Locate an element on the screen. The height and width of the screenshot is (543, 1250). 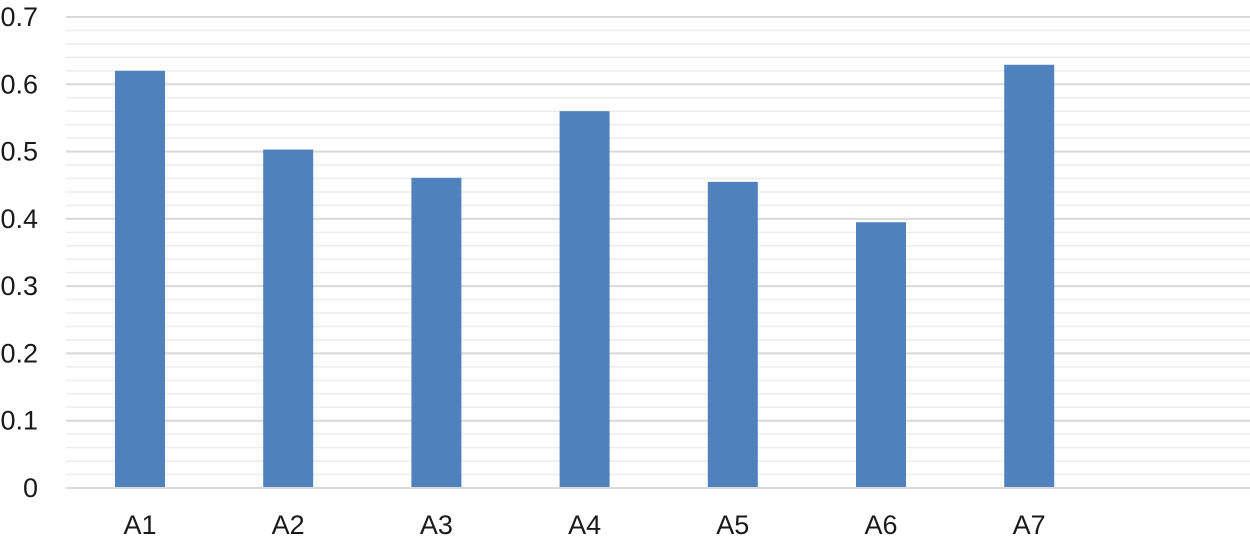
bar-a2 is located at coordinates (288, 318).